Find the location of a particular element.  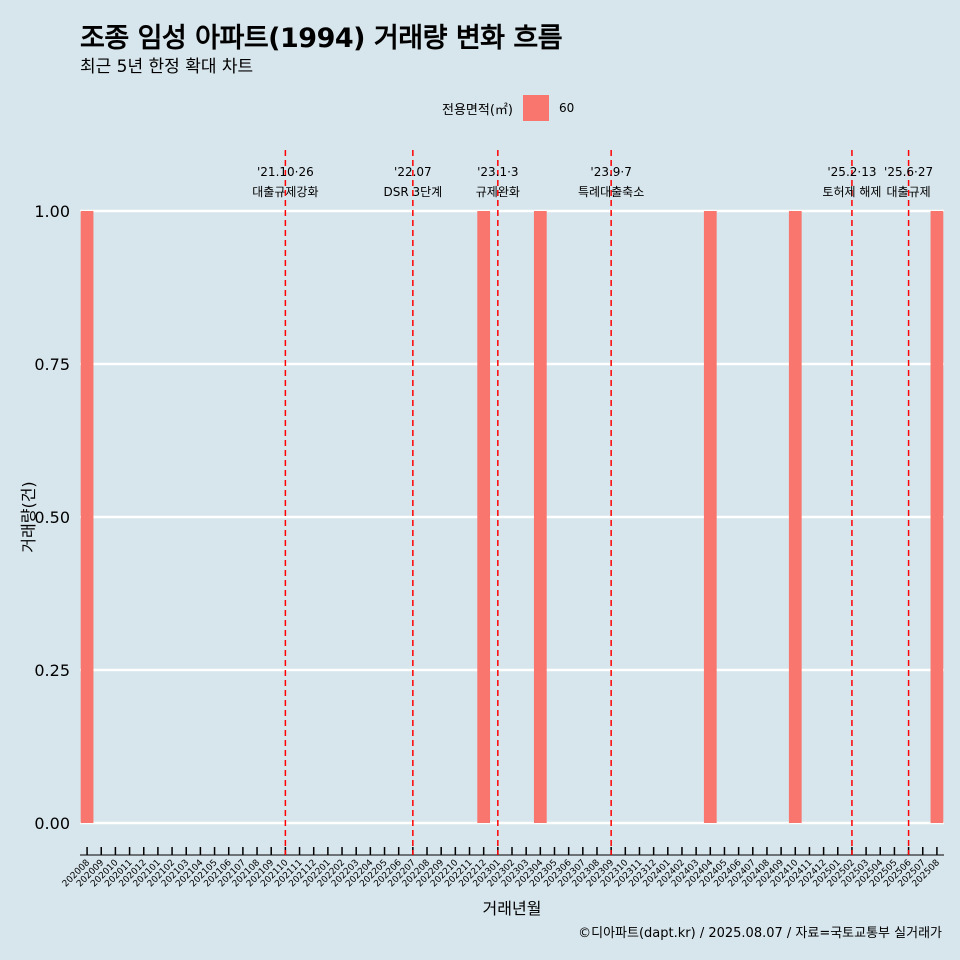

event-date-label: '23.9·7 is located at coordinates (610, 172).